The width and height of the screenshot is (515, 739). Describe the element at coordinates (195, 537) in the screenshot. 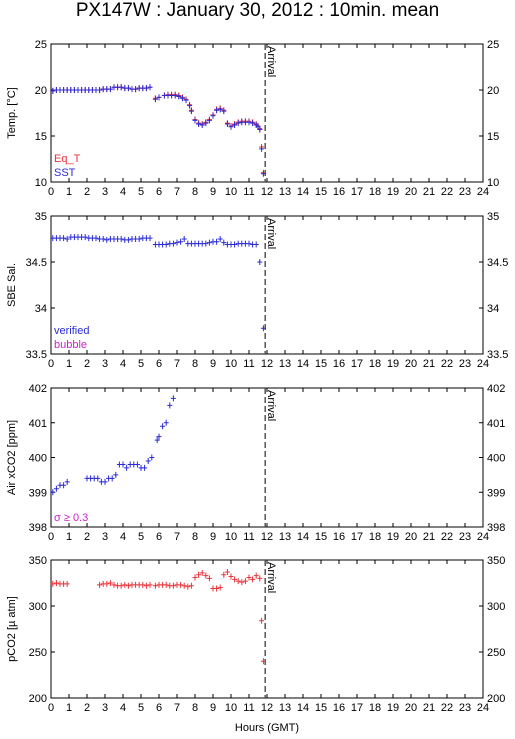

I see `x-tick-label: 8` at that location.